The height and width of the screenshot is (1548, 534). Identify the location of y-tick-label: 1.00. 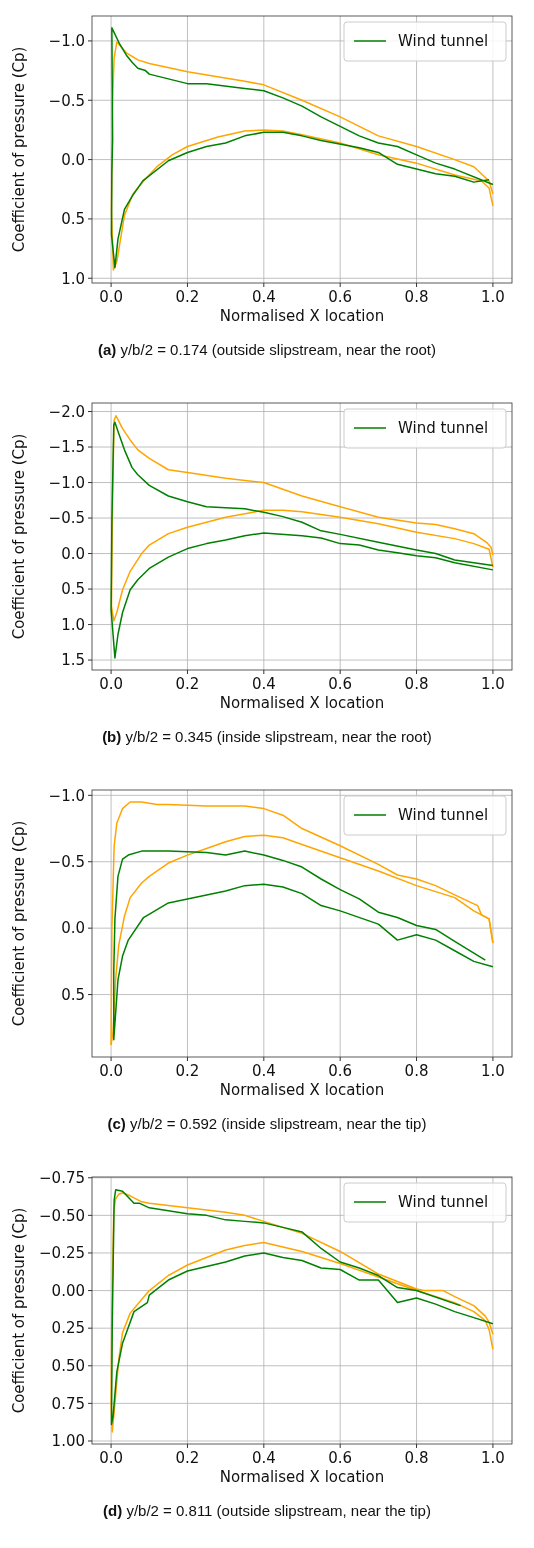
(68, 1441).